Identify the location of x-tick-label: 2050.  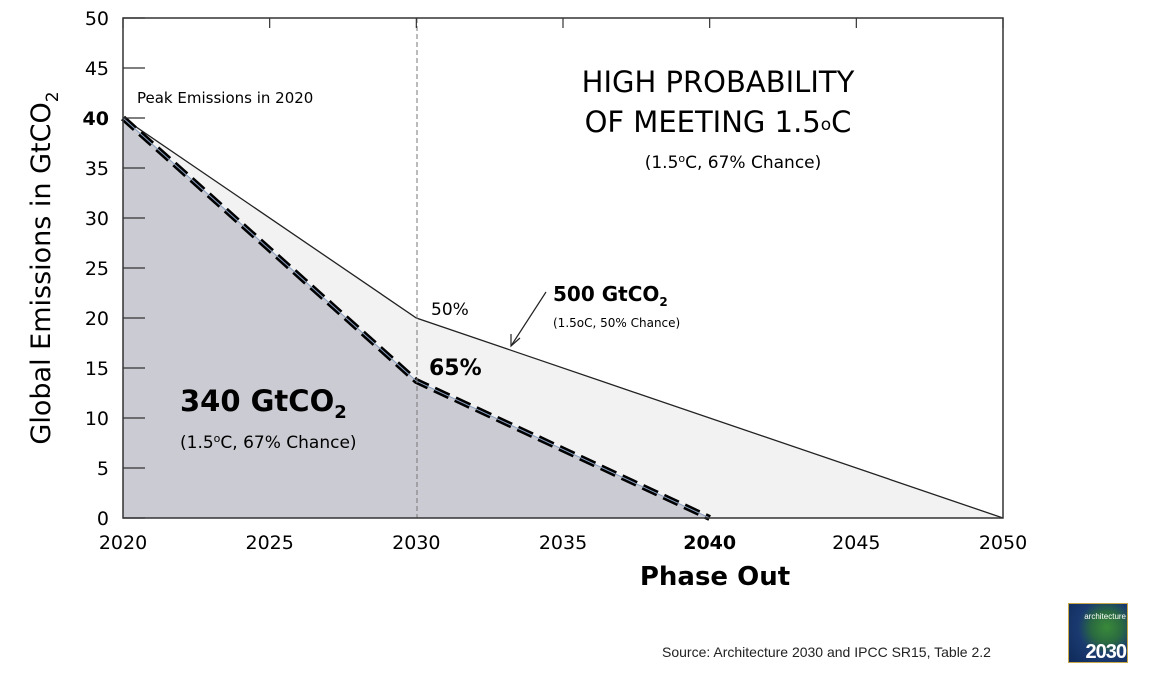
(1003, 543).